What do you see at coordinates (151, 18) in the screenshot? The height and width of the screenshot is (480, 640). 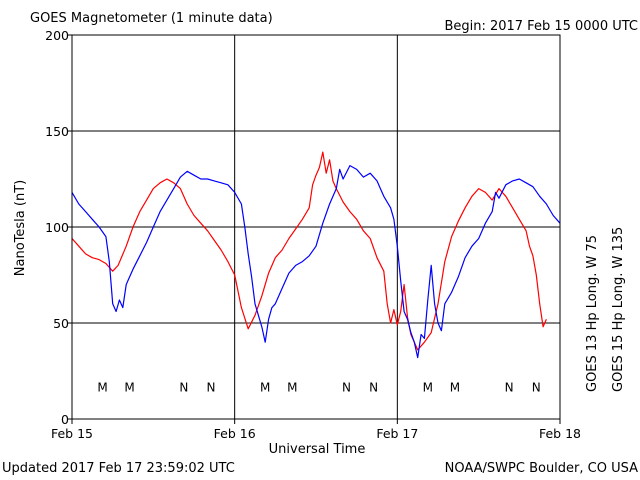 I see `chart-title: GOES Magnetometer (1 minute data)` at bounding box center [151, 18].